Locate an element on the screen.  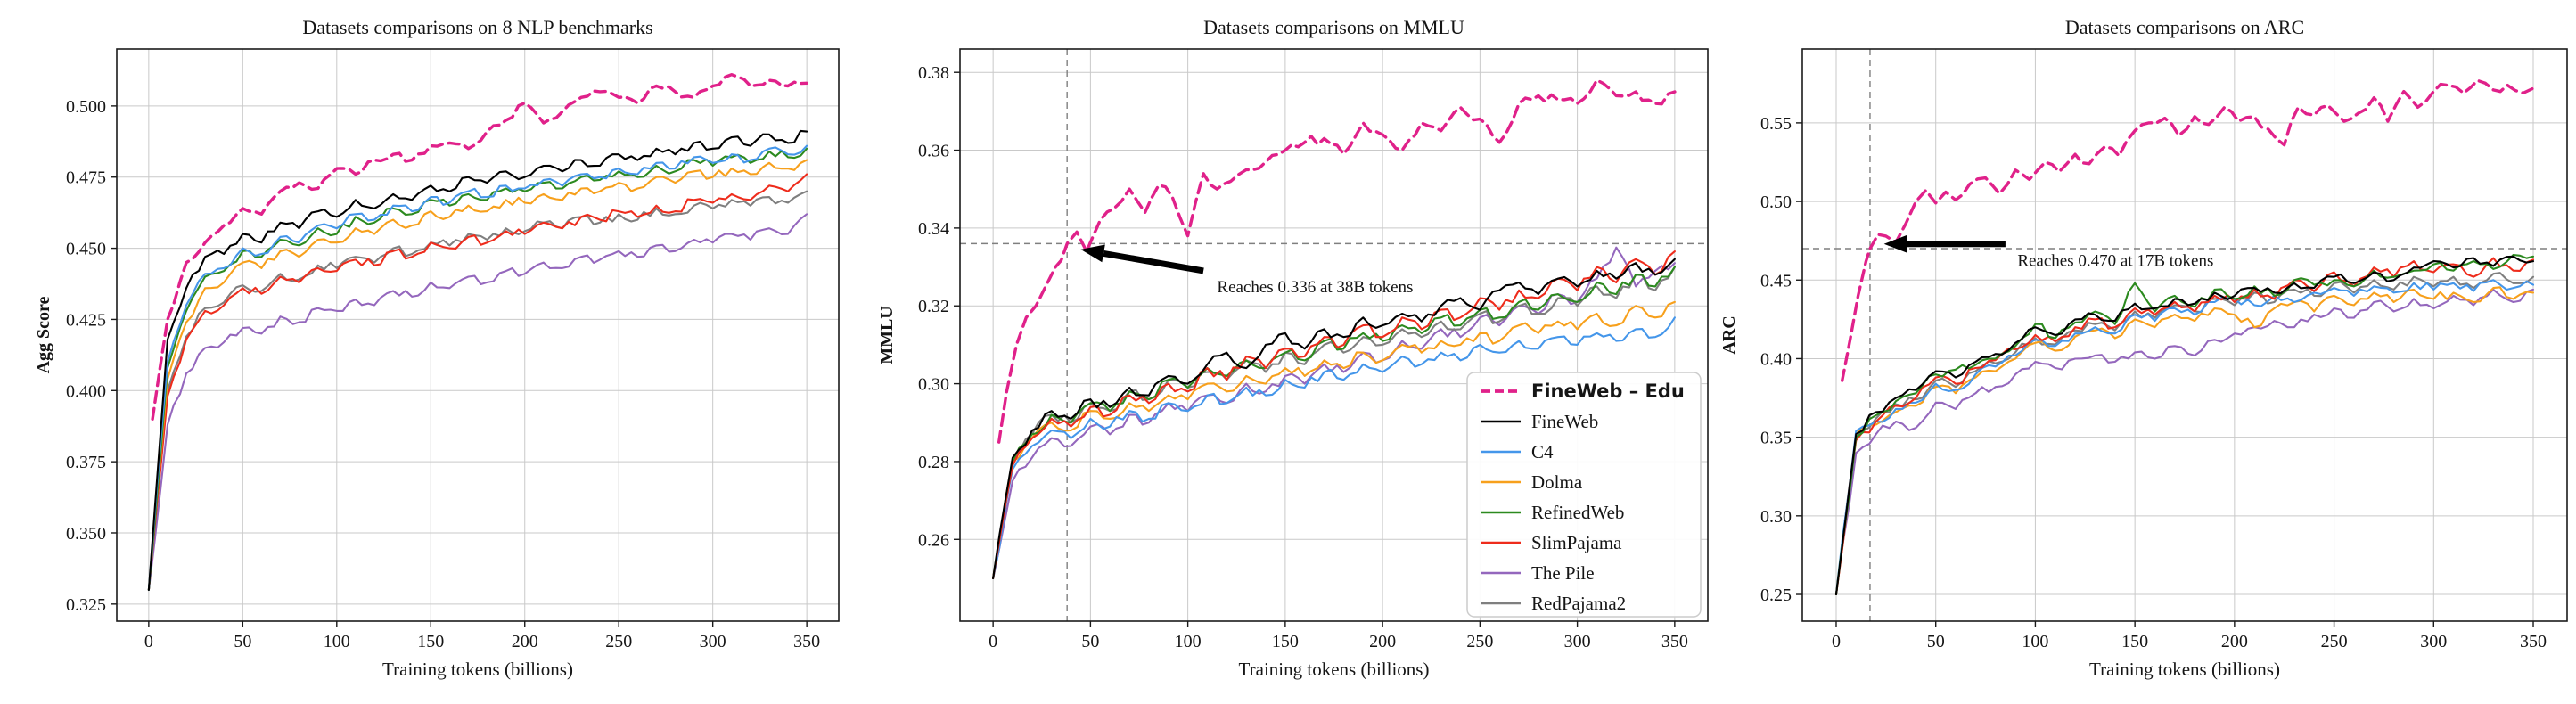
y-tick-label: 0.55 is located at coordinates (1776, 124).